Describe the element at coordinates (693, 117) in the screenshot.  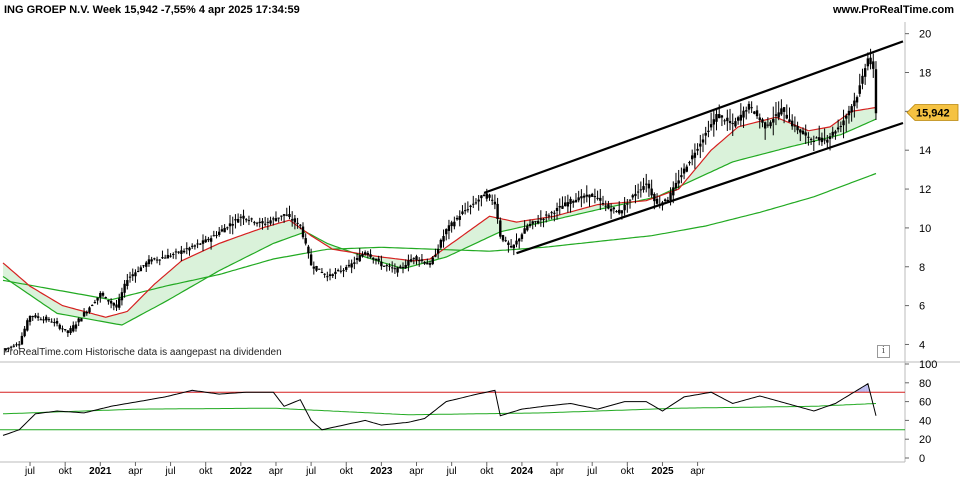
I see `channel-upper-line` at that location.